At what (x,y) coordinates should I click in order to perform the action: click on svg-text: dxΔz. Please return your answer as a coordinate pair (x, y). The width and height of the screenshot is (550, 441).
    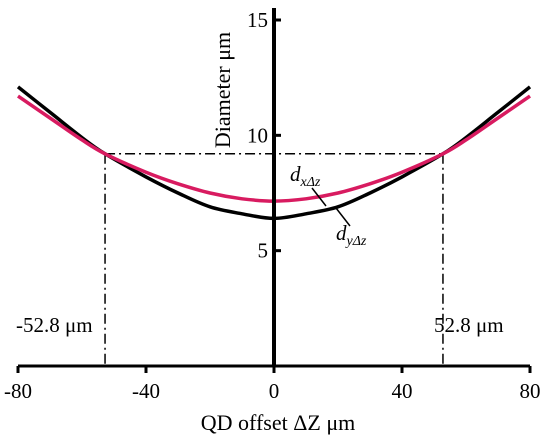
    Looking at the image, I should click on (305, 176).